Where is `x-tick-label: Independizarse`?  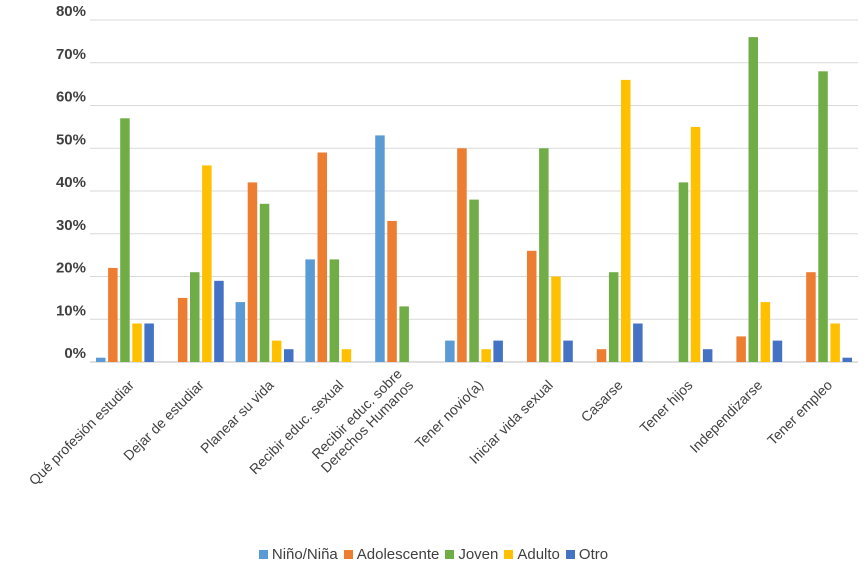 x-tick-label: Independizarse is located at coordinates (725, 416).